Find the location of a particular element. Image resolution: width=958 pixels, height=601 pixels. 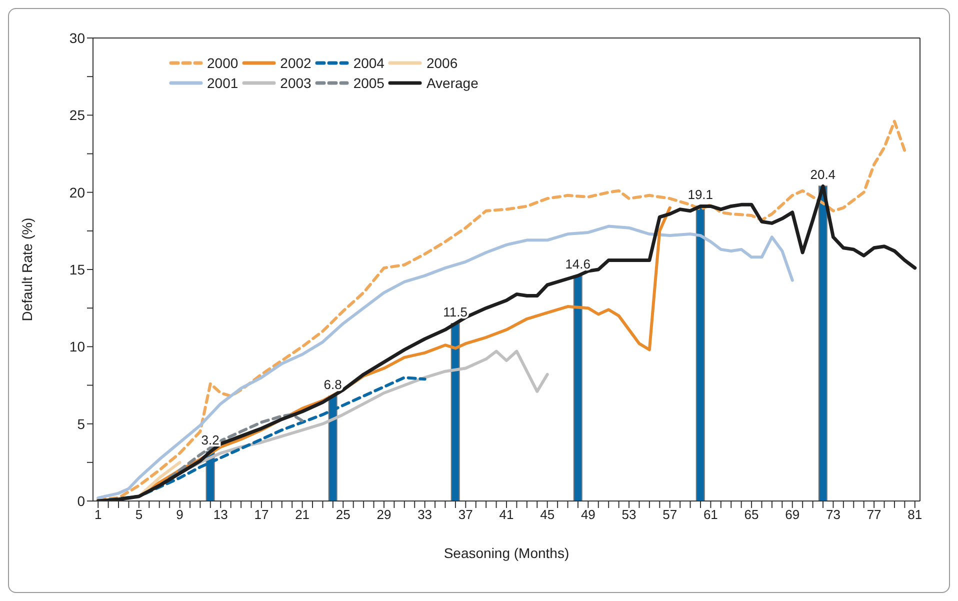

x-tick-label: 45 is located at coordinates (547, 514).